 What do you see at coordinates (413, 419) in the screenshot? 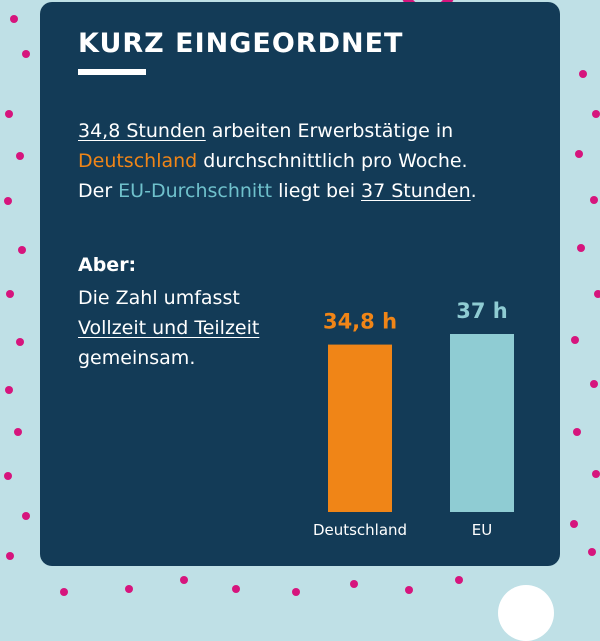
I see `bar-chart: 34,8 h Deutschland 37 h EU` at bounding box center [413, 419].